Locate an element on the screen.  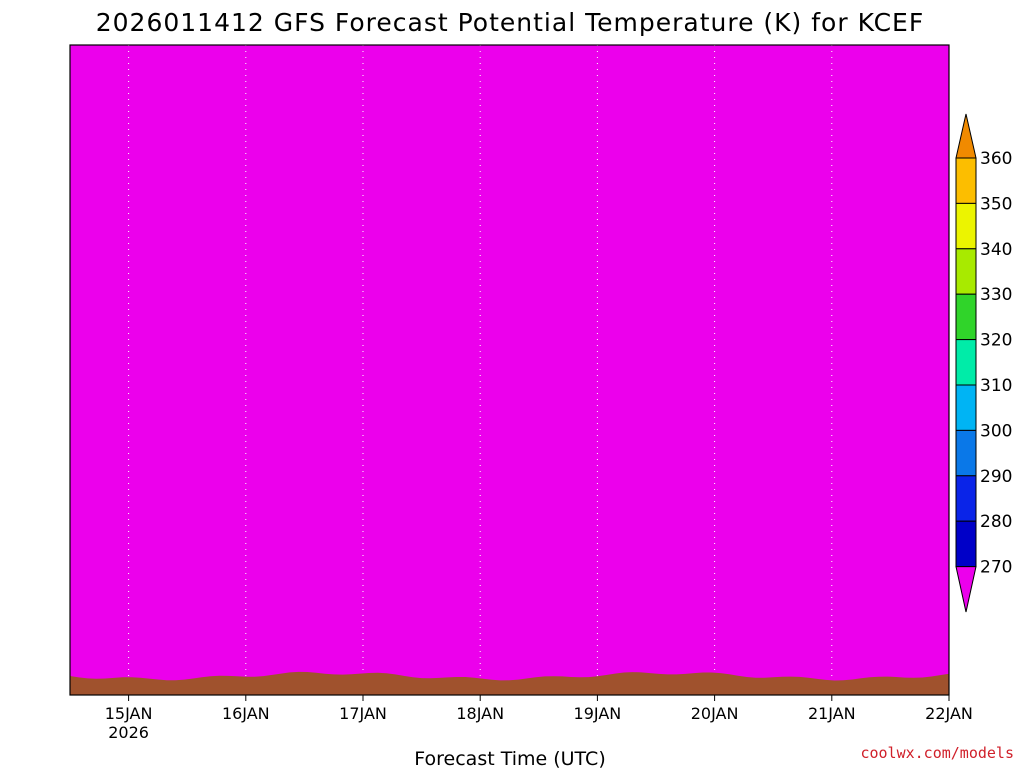
colorbar-bottom-arrow is located at coordinates (966, 589).